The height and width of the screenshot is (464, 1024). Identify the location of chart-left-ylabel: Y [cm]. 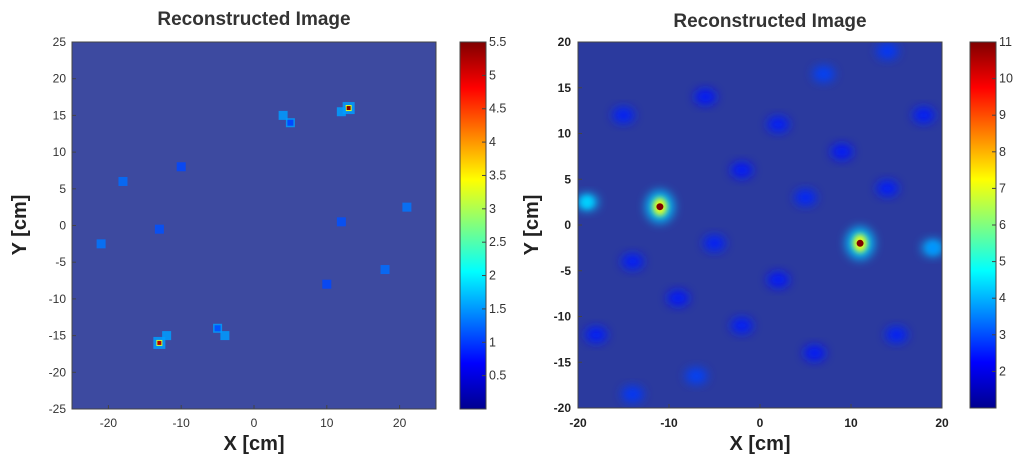
(20, 225).